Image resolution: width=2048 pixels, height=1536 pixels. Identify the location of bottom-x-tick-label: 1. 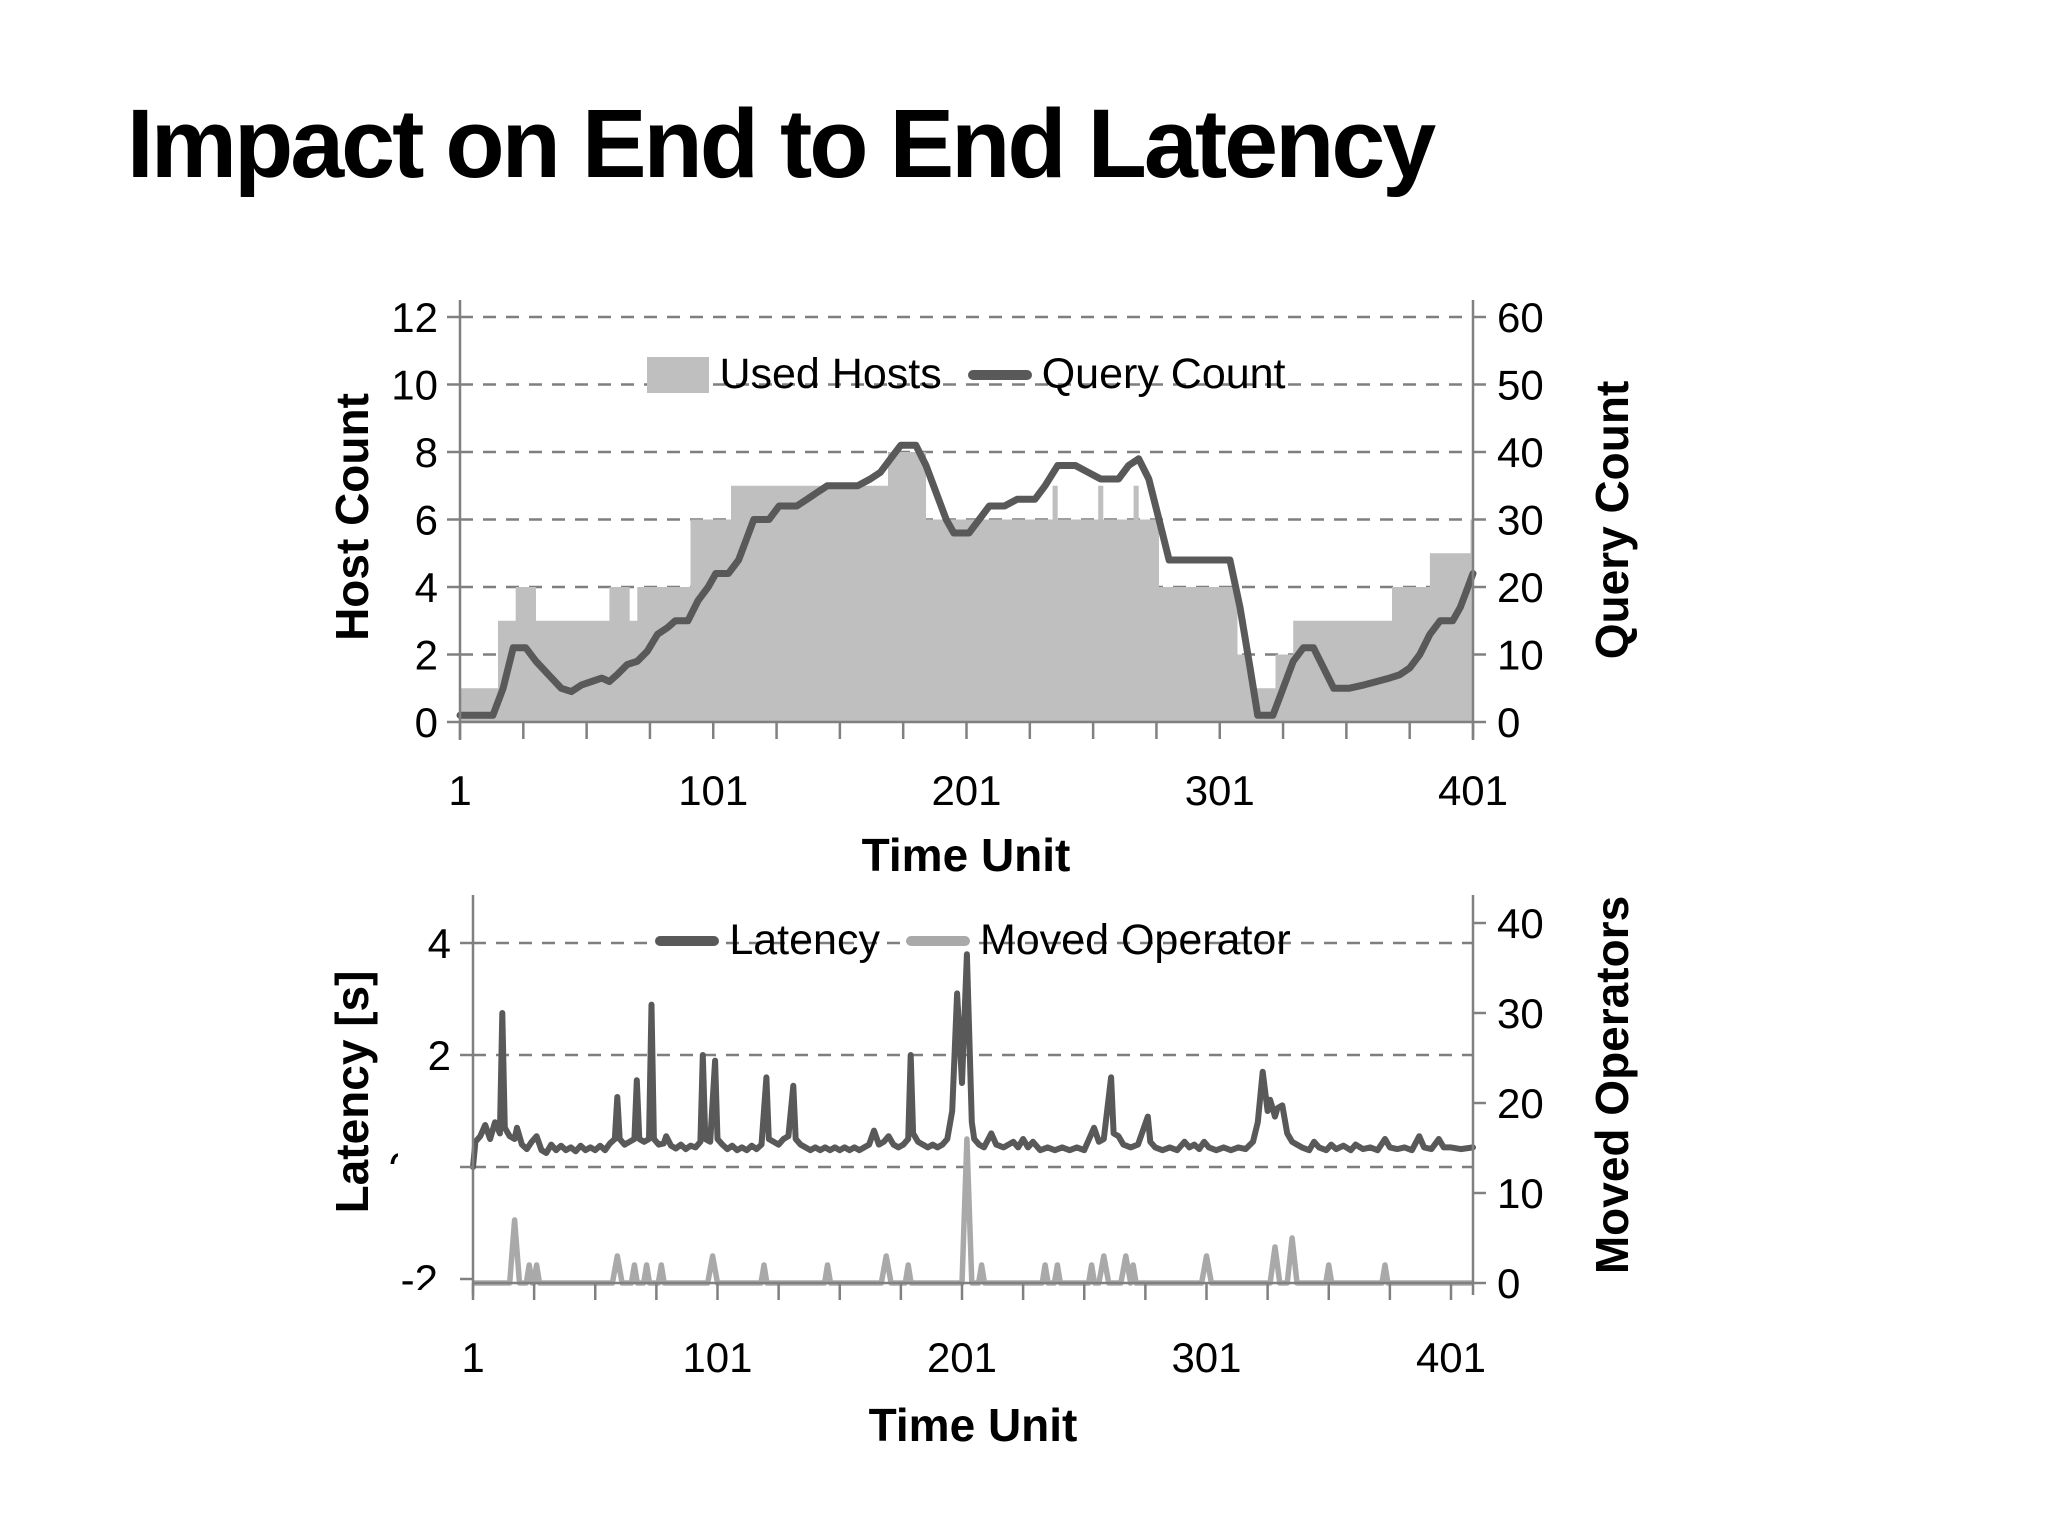
(472, 1357).